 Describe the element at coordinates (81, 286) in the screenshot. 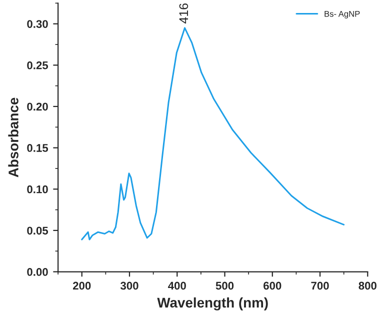

I see `x-tick-label: 200` at that location.